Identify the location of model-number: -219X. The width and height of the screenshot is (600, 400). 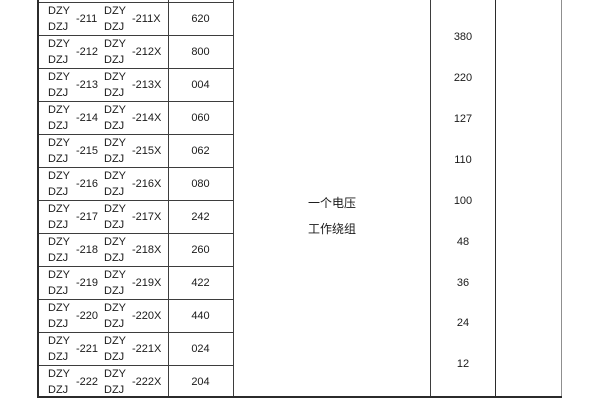
(147, 283).